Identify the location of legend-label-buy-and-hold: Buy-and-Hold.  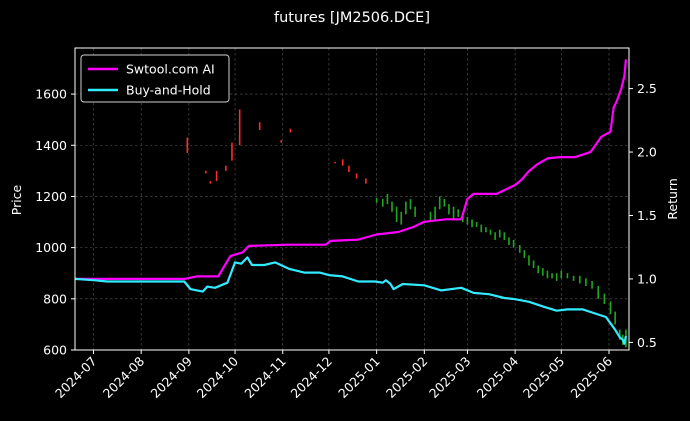
(168, 90).